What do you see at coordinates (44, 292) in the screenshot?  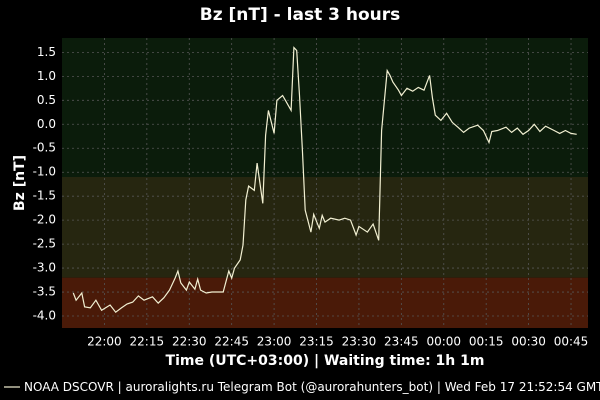 I see `y-tick-label: -3.5` at bounding box center [44, 292].